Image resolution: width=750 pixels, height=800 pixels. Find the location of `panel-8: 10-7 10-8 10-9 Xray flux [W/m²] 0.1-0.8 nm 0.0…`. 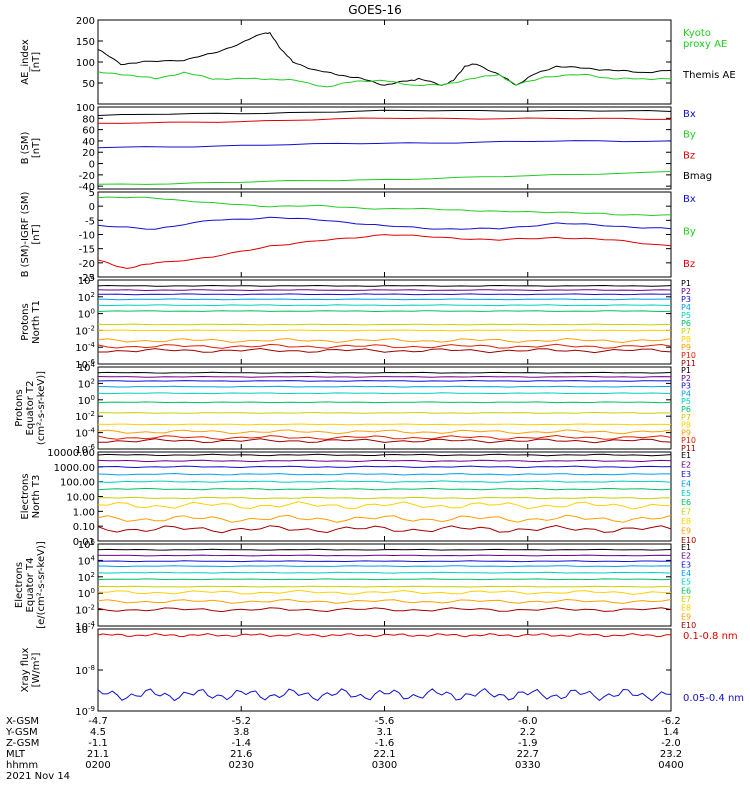

panel-8: 10-7 10-8 10-9 Xray flux [W/m²] 0.1-0.8 nm 0.0… is located at coordinates (382, 670).